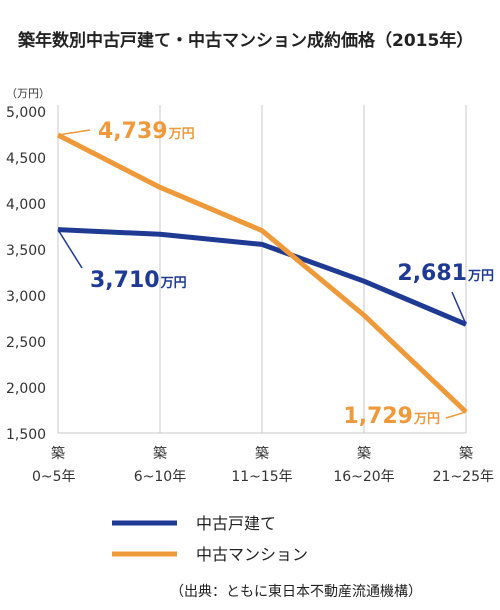 Image resolution: width=500 pixels, height=610 pixels. Describe the element at coordinates (54, 477) in the screenshot. I see `x-tick-label-bottom: 0~5年` at that location.